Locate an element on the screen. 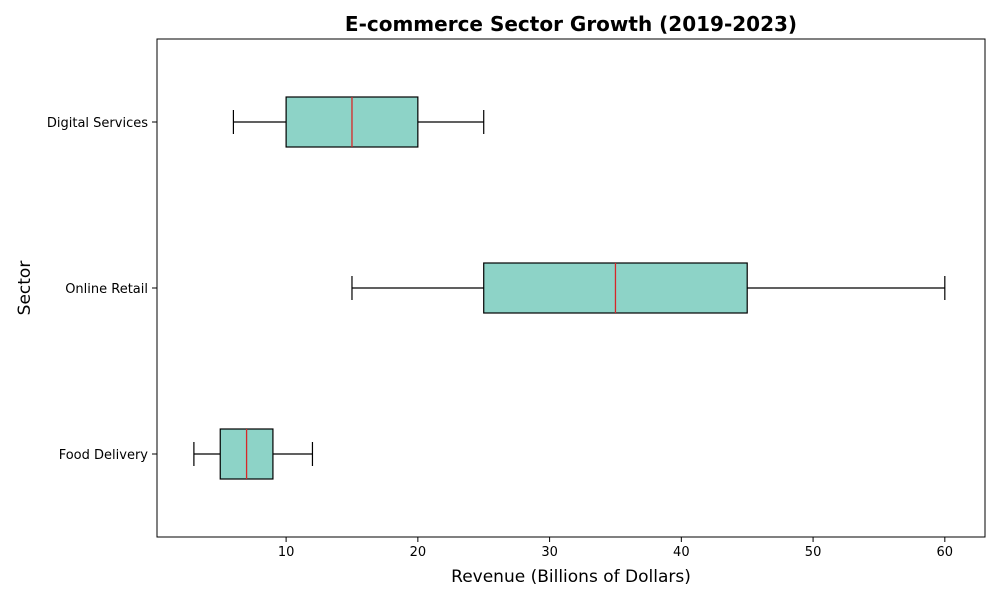 The image size is (1000, 600). y-tick-label: Digital Services is located at coordinates (97, 123).